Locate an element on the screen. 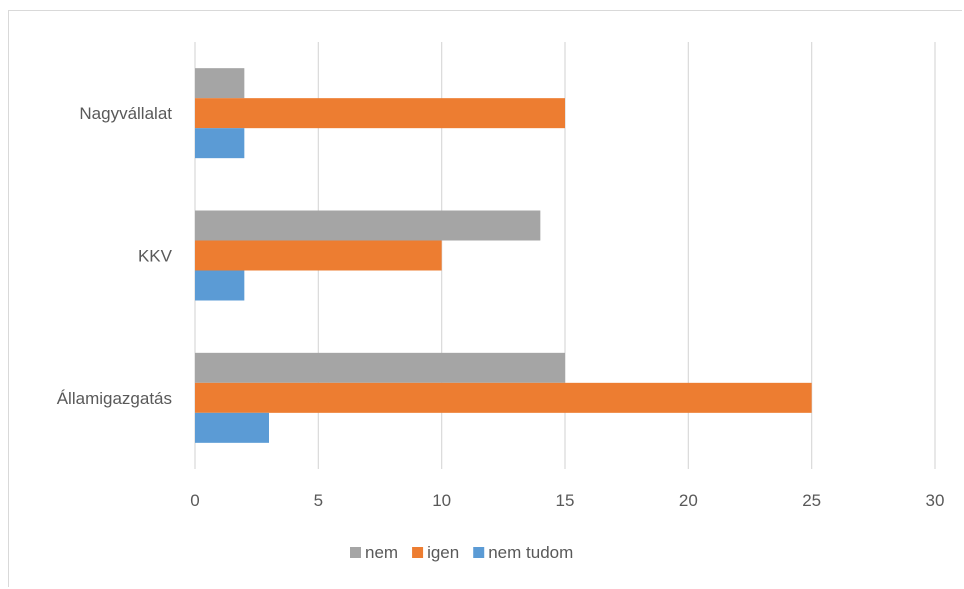 The image size is (964, 589). legend-item-igen: igen is located at coordinates (435, 552).